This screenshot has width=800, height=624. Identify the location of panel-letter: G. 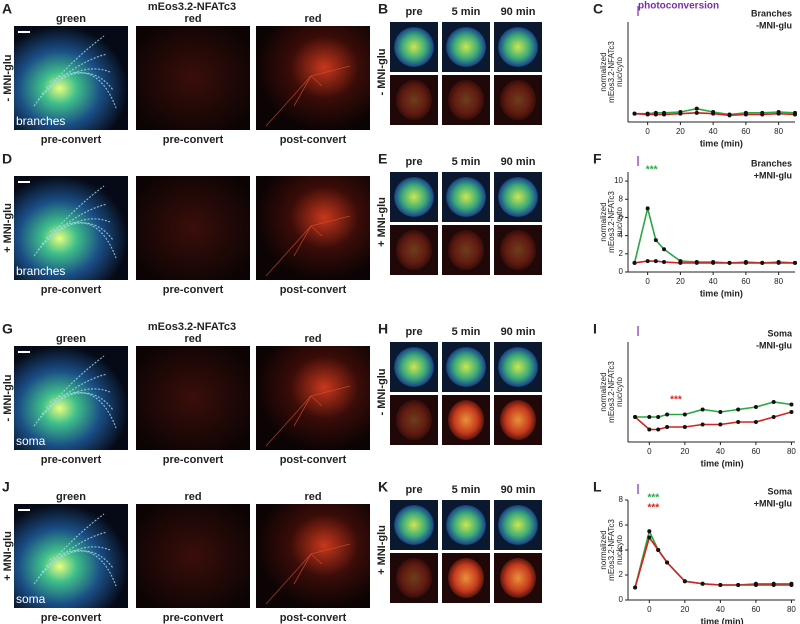
(7, 329).